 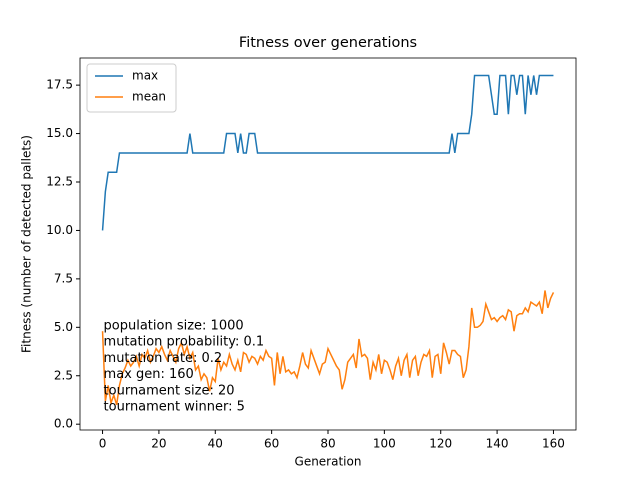 What do you see at coordinates (59, 182) in the screenshot?
I see `y-tick-label: 12.5` at bounding box center [59, 182].